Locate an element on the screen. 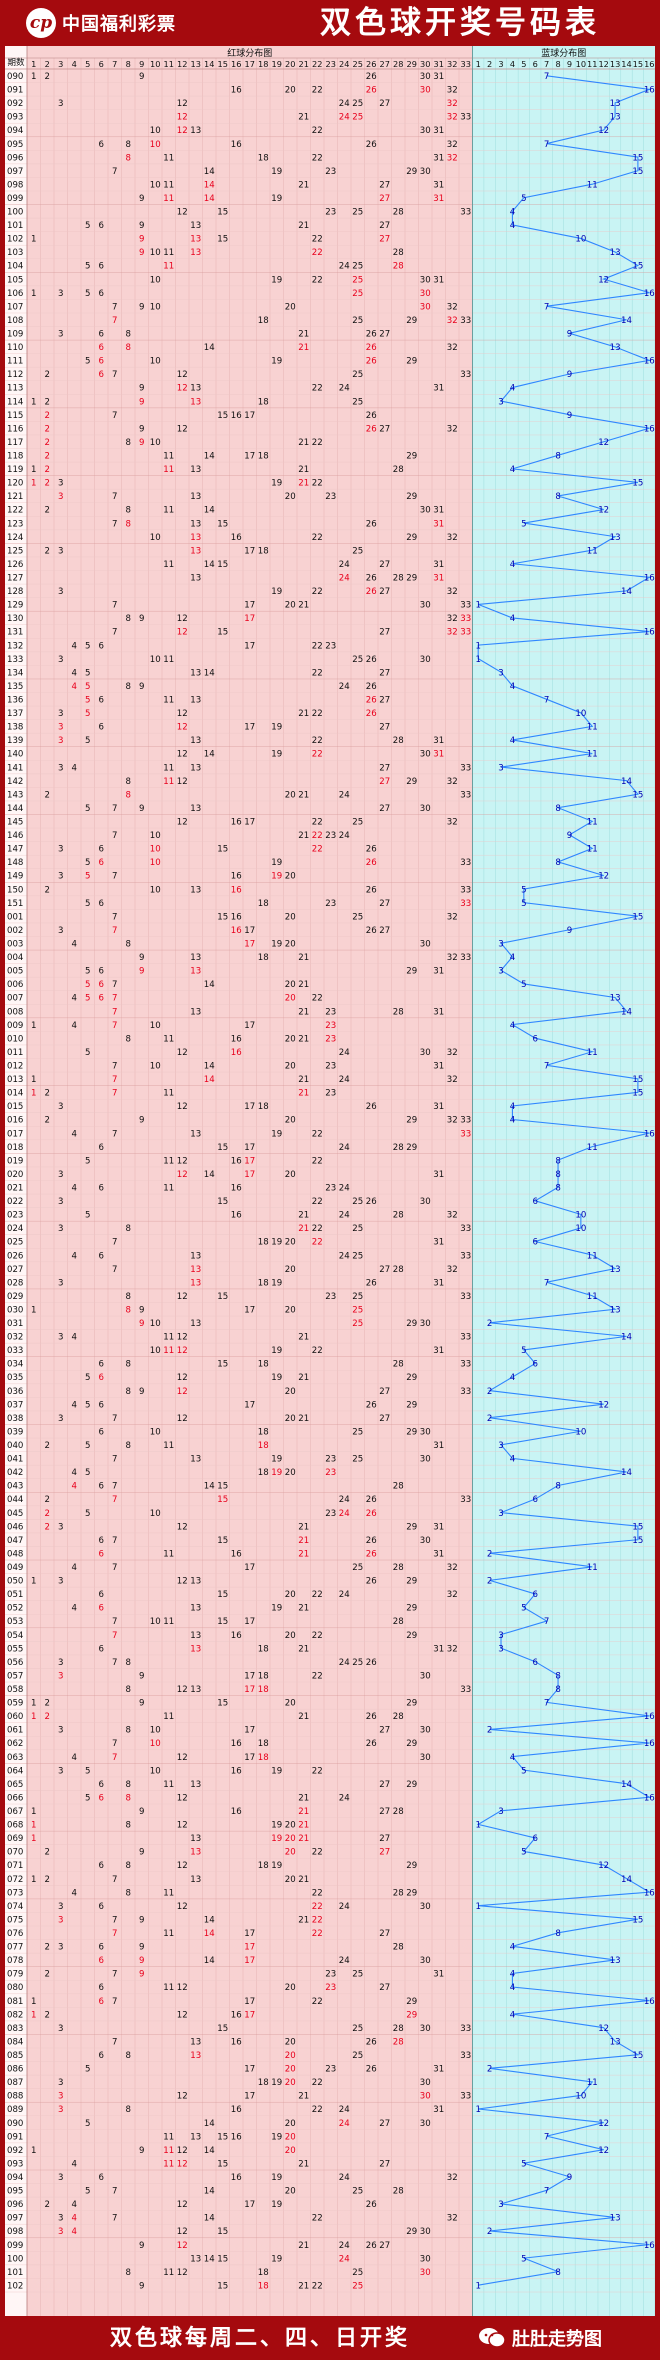  red-ball-number: 18 is located at coordinates (263, 2286).